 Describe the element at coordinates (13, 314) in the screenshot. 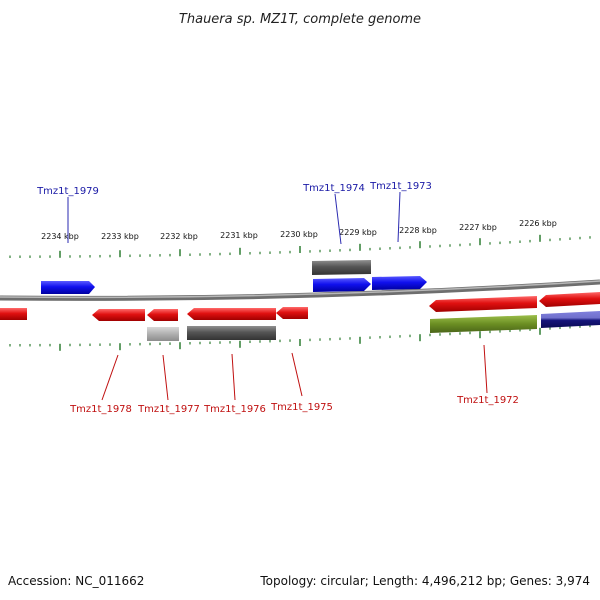

I see `gene-partial-left` at that location.